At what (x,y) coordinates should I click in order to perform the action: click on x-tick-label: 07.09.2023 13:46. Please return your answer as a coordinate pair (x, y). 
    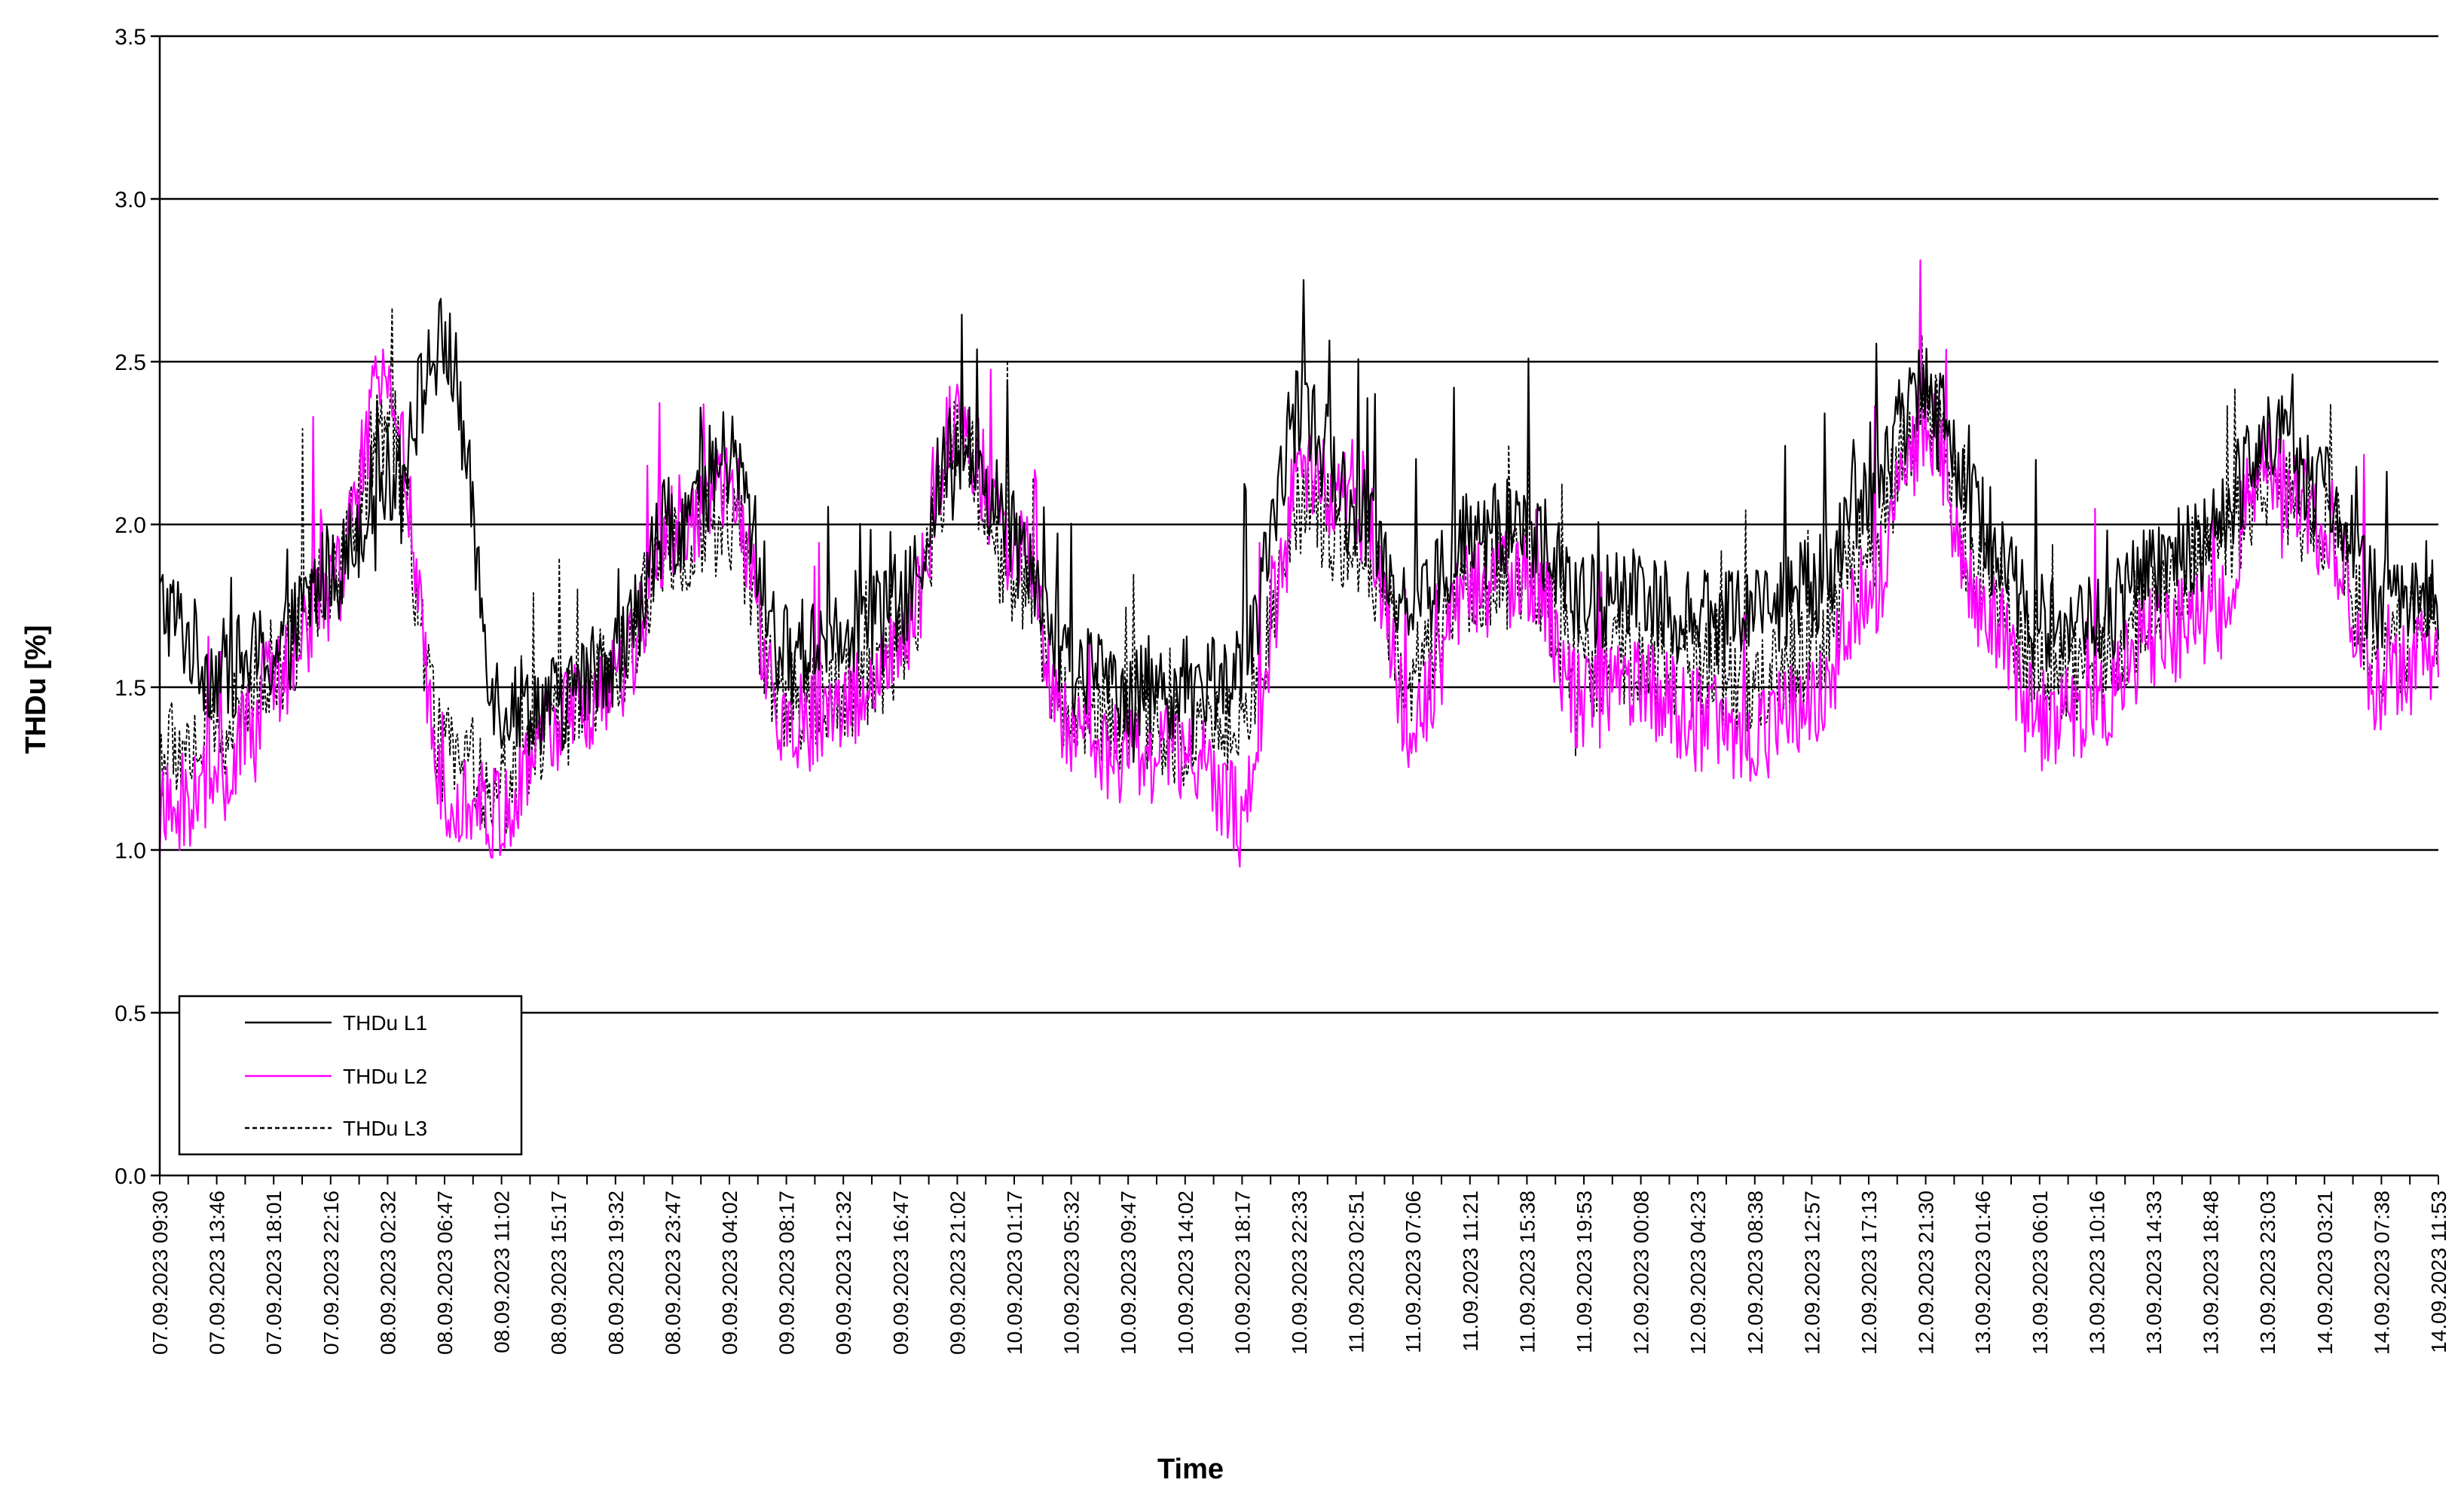
    Looking at the image, I should click on (217, 1273).